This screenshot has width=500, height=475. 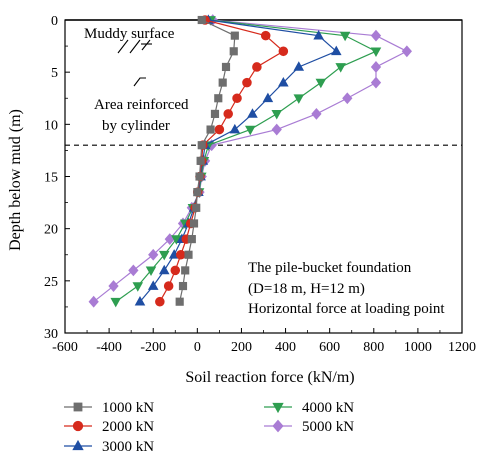 What do you see at coordinates (136, 126) in the screenshot?
I see `reinforced-area-label-line2: by cylinder` at bounding box center [136, 126].